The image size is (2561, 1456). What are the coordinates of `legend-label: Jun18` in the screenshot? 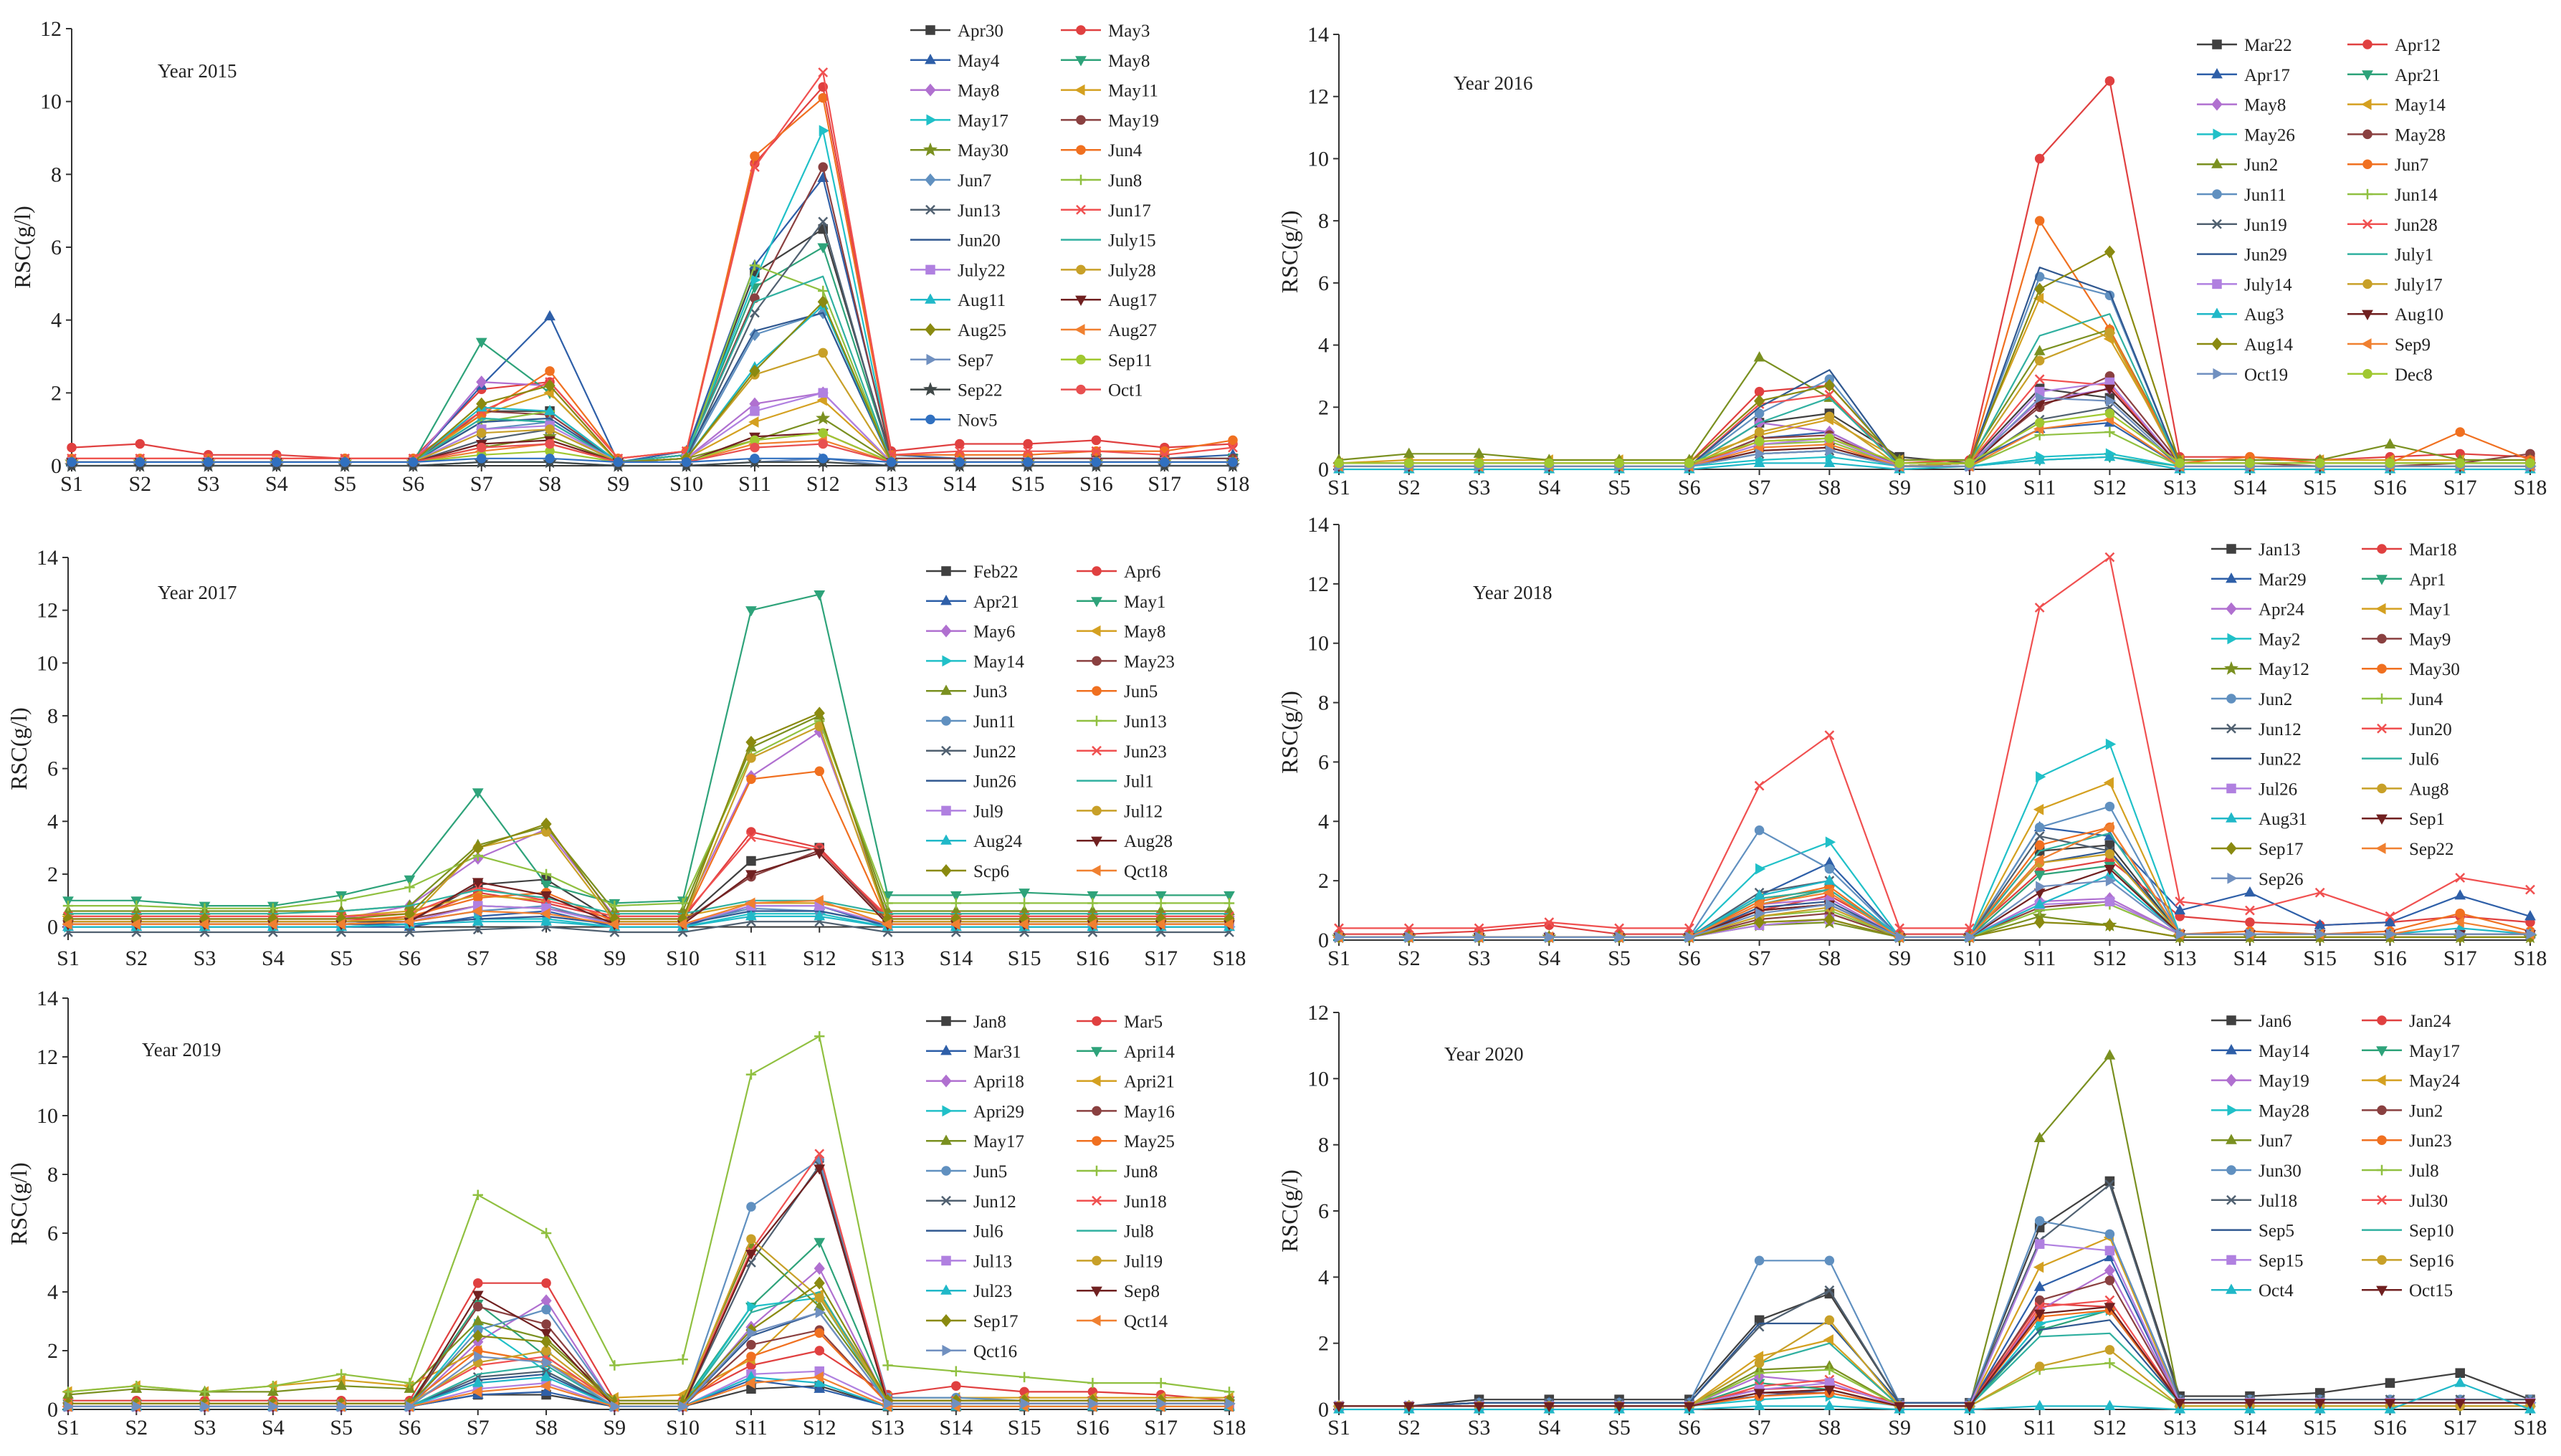 It's located at (1145, 1202).